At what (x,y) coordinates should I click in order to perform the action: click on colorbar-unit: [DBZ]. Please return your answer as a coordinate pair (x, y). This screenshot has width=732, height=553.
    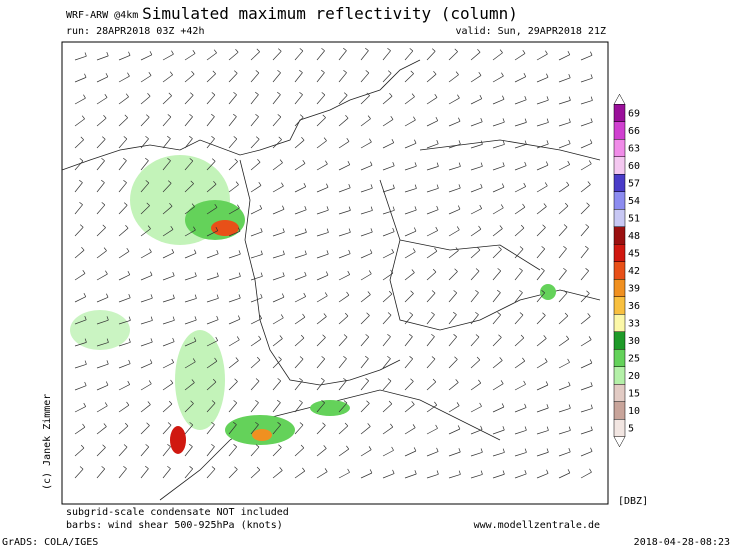
    Looking at the image, I should click on (633, 501).